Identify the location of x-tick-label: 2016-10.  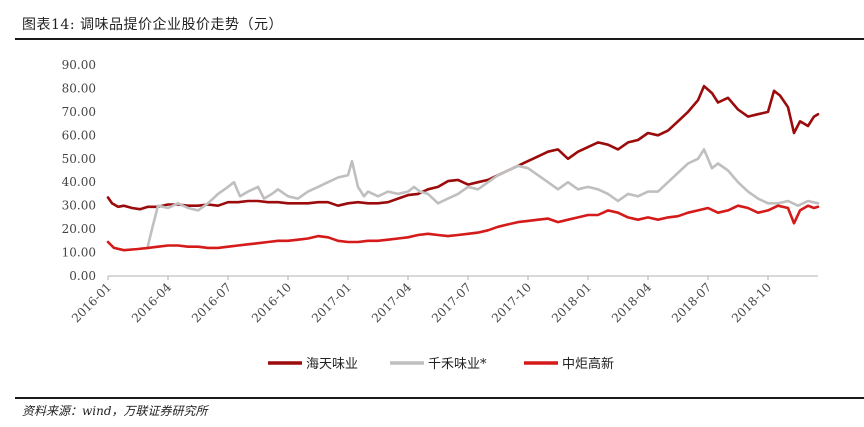
(271, 302).